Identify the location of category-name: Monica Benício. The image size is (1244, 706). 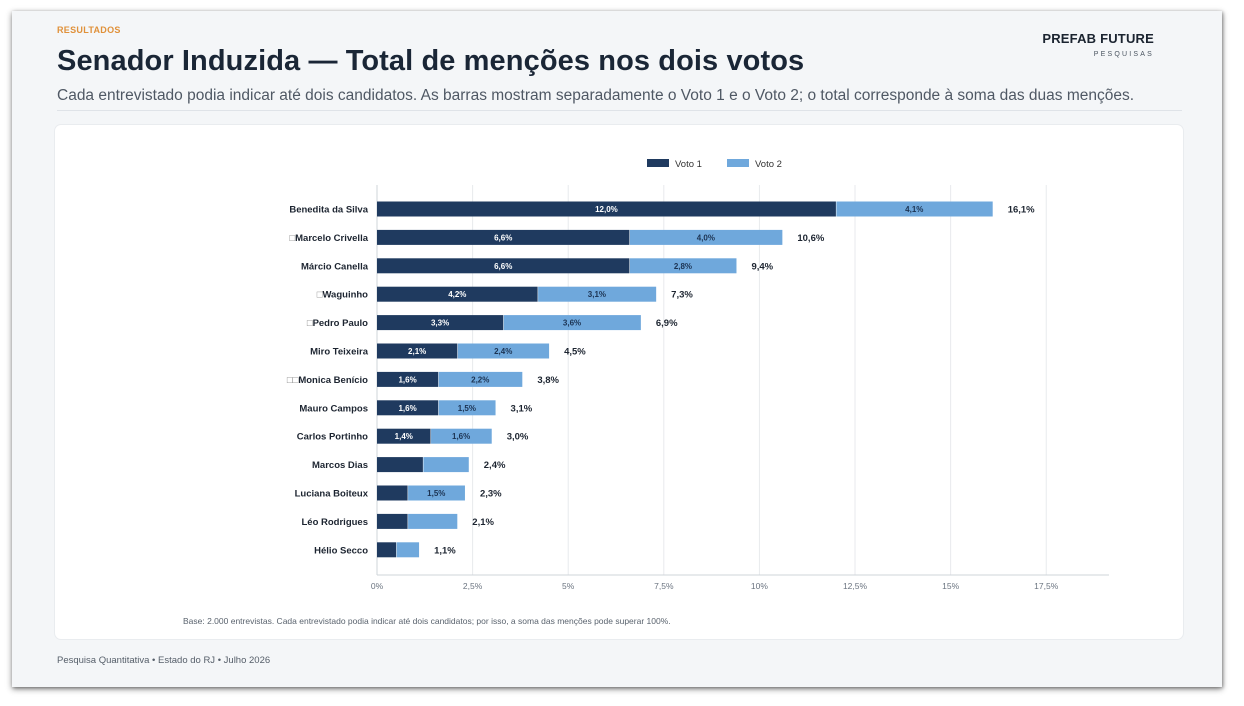
(333, 380).